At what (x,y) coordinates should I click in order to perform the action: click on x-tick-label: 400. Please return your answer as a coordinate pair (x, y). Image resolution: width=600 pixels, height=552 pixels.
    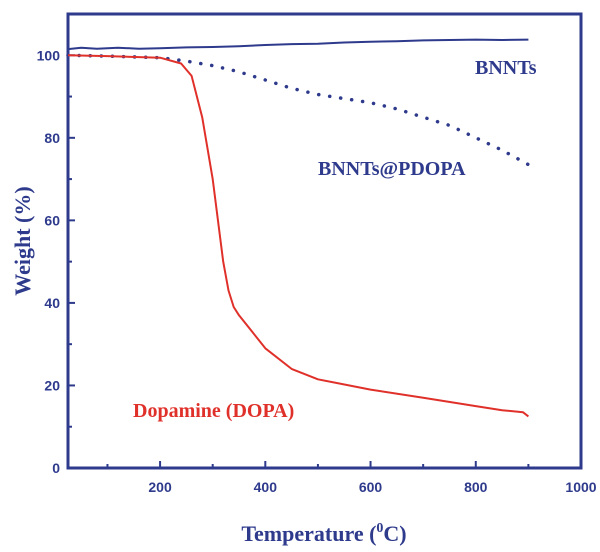
    Looking at the image, I should click on (266, 487).